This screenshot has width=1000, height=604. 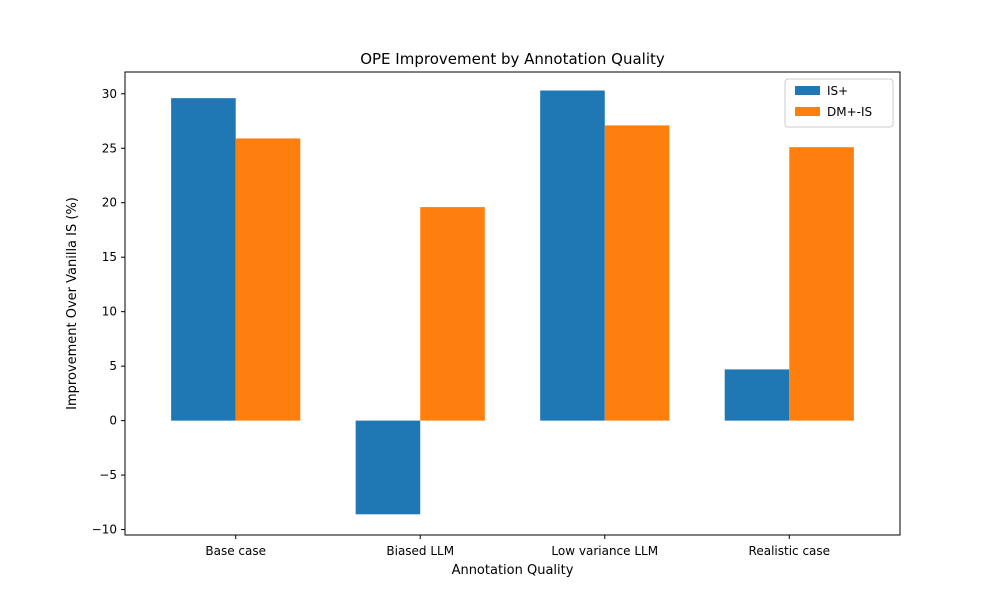 I want to click on bar-is-realistic-case, so click(x=757, y=395).